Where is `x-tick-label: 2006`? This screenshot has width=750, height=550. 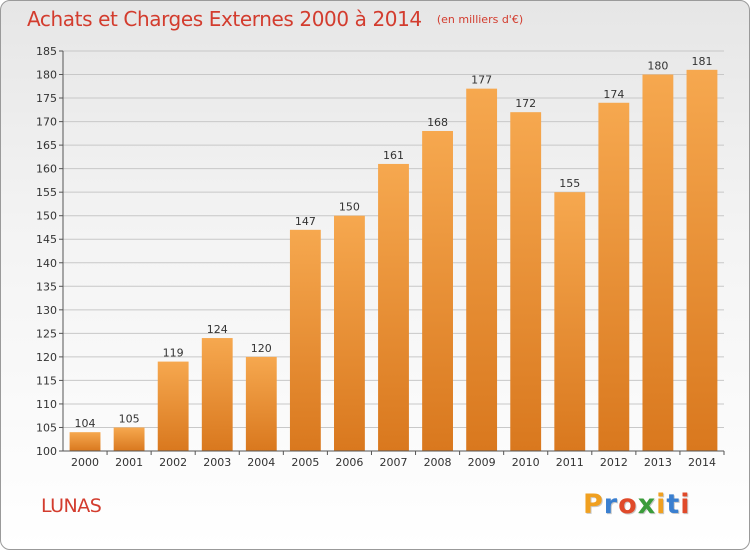
x-tick-label: 2006 is located at coordinates (349, 462).